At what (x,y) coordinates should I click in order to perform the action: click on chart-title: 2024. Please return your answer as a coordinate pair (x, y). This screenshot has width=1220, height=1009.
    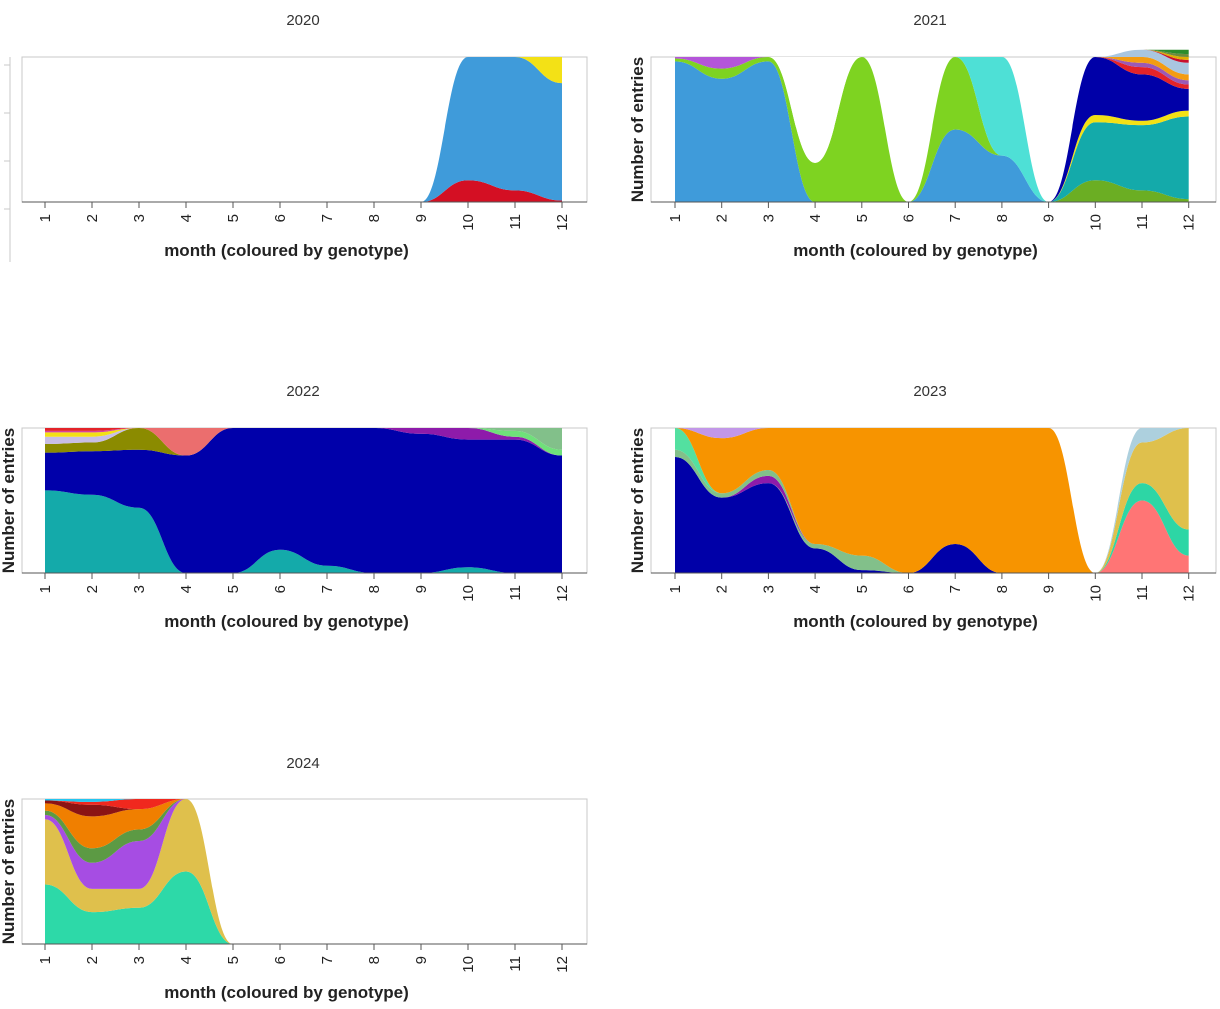
    Looking at the image, I should click on (303, 763).